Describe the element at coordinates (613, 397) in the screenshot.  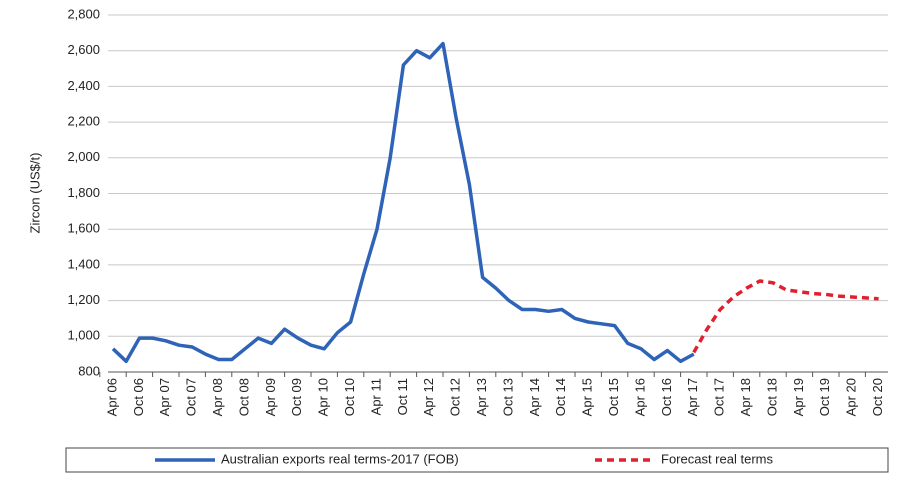
I see `x-tick-label: Oct 15` at that location.